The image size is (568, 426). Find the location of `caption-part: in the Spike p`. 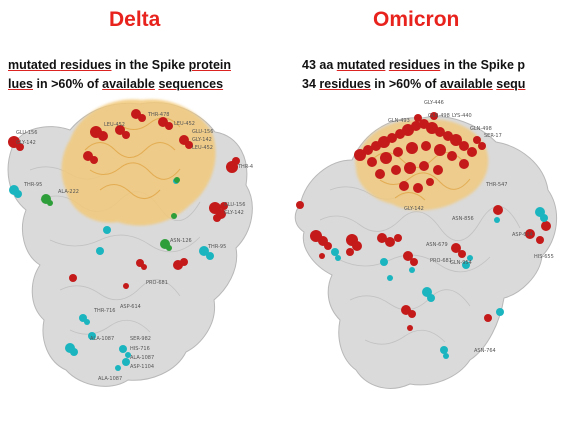

caption-part: in the Spike p is located at coordinates (483, 65).